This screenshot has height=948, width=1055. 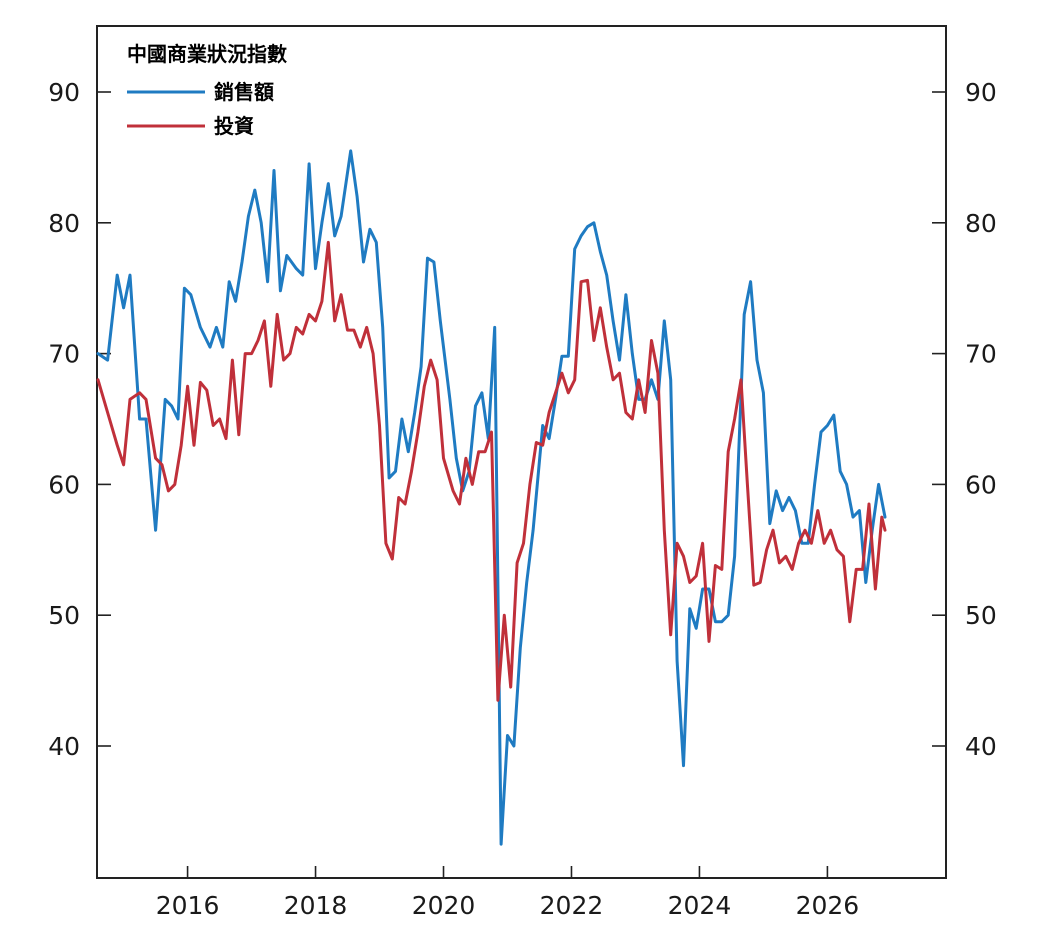 What do you see at coordinates (64, 615) in the screenshot?
I see `y-tick-label-left: 50` at bounding box center [64, 615].